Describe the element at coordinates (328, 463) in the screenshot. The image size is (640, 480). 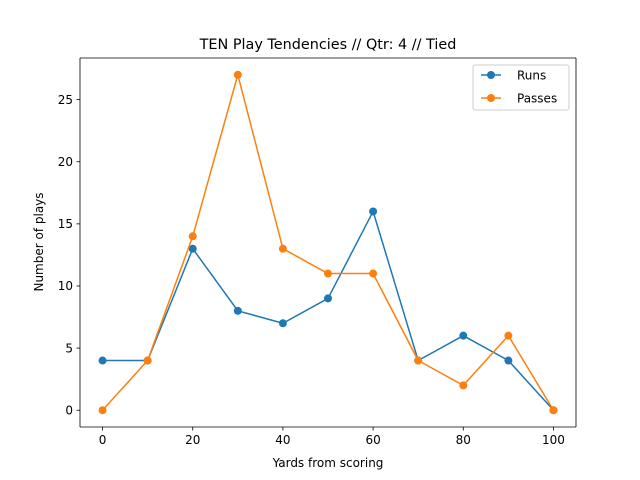
I see `x-axis-label: Yards from scoring` at that location.